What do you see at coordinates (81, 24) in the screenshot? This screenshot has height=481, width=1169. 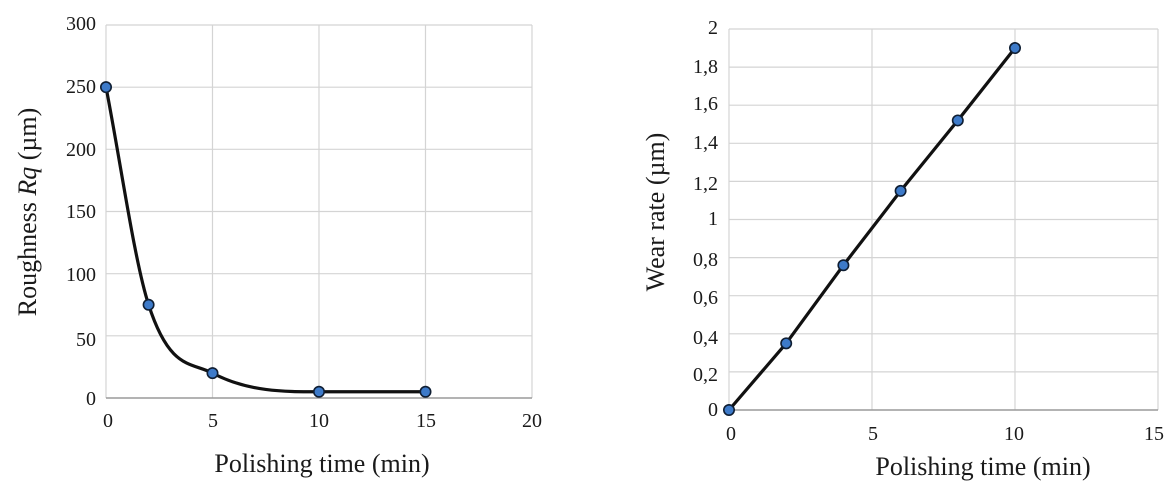 I see `y-tick-label: 300` at bounding box center [81, 24].